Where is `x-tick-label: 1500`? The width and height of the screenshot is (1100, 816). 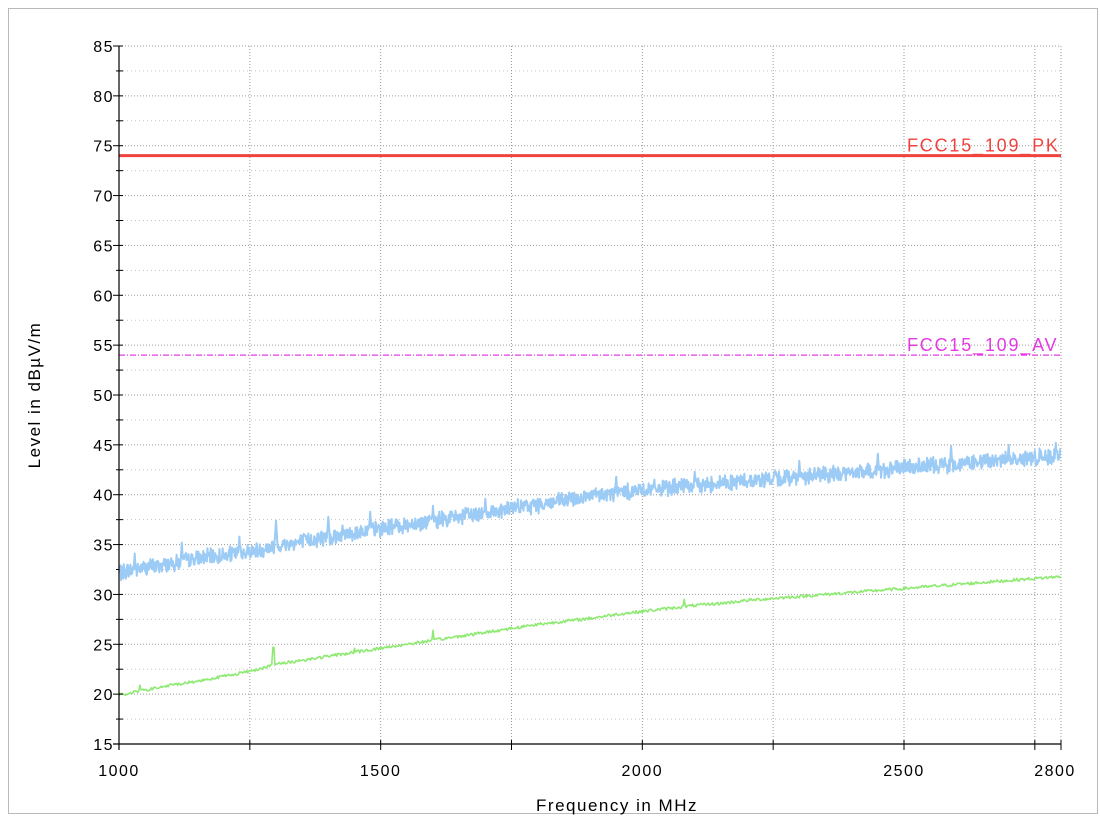 x-tick-label: 1500 is located at coordinates (381, 771).